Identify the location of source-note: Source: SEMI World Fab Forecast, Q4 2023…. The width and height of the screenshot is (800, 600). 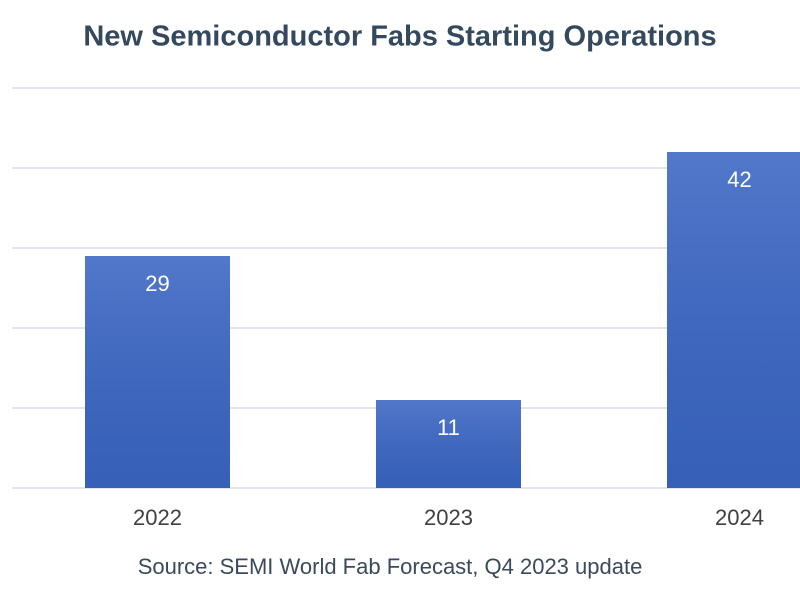
(390, 566).